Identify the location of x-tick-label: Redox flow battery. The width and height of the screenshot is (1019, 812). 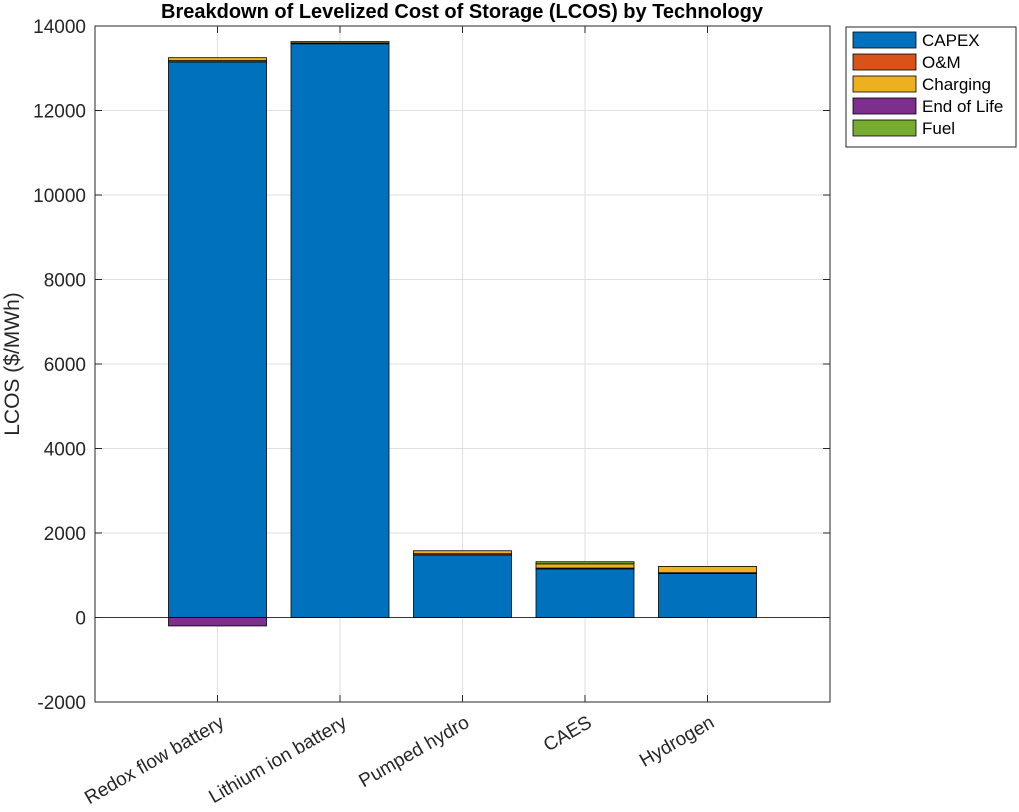
(154, 760).